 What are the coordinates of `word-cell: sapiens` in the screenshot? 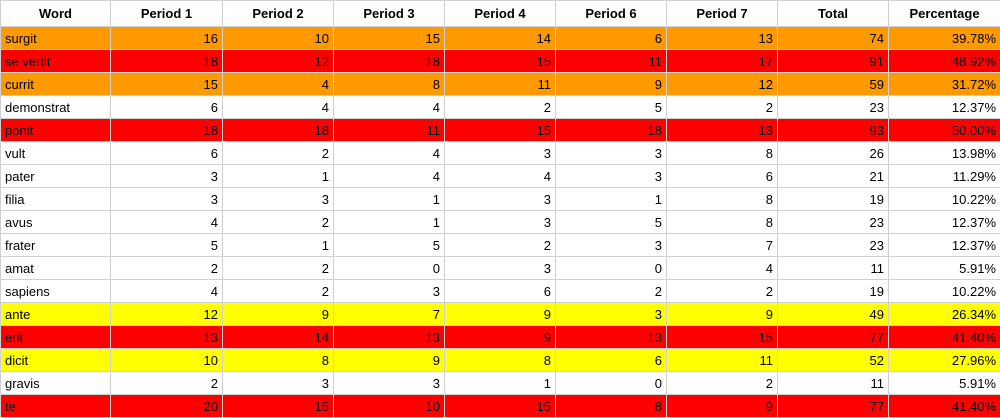 It's located at (55, 291).